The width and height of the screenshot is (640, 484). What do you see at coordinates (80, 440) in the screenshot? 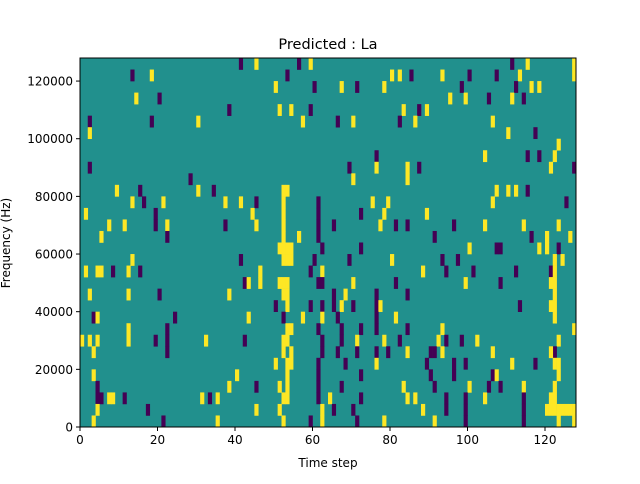
I see `x-tick-label: 0` at bounding box center [80, 440].